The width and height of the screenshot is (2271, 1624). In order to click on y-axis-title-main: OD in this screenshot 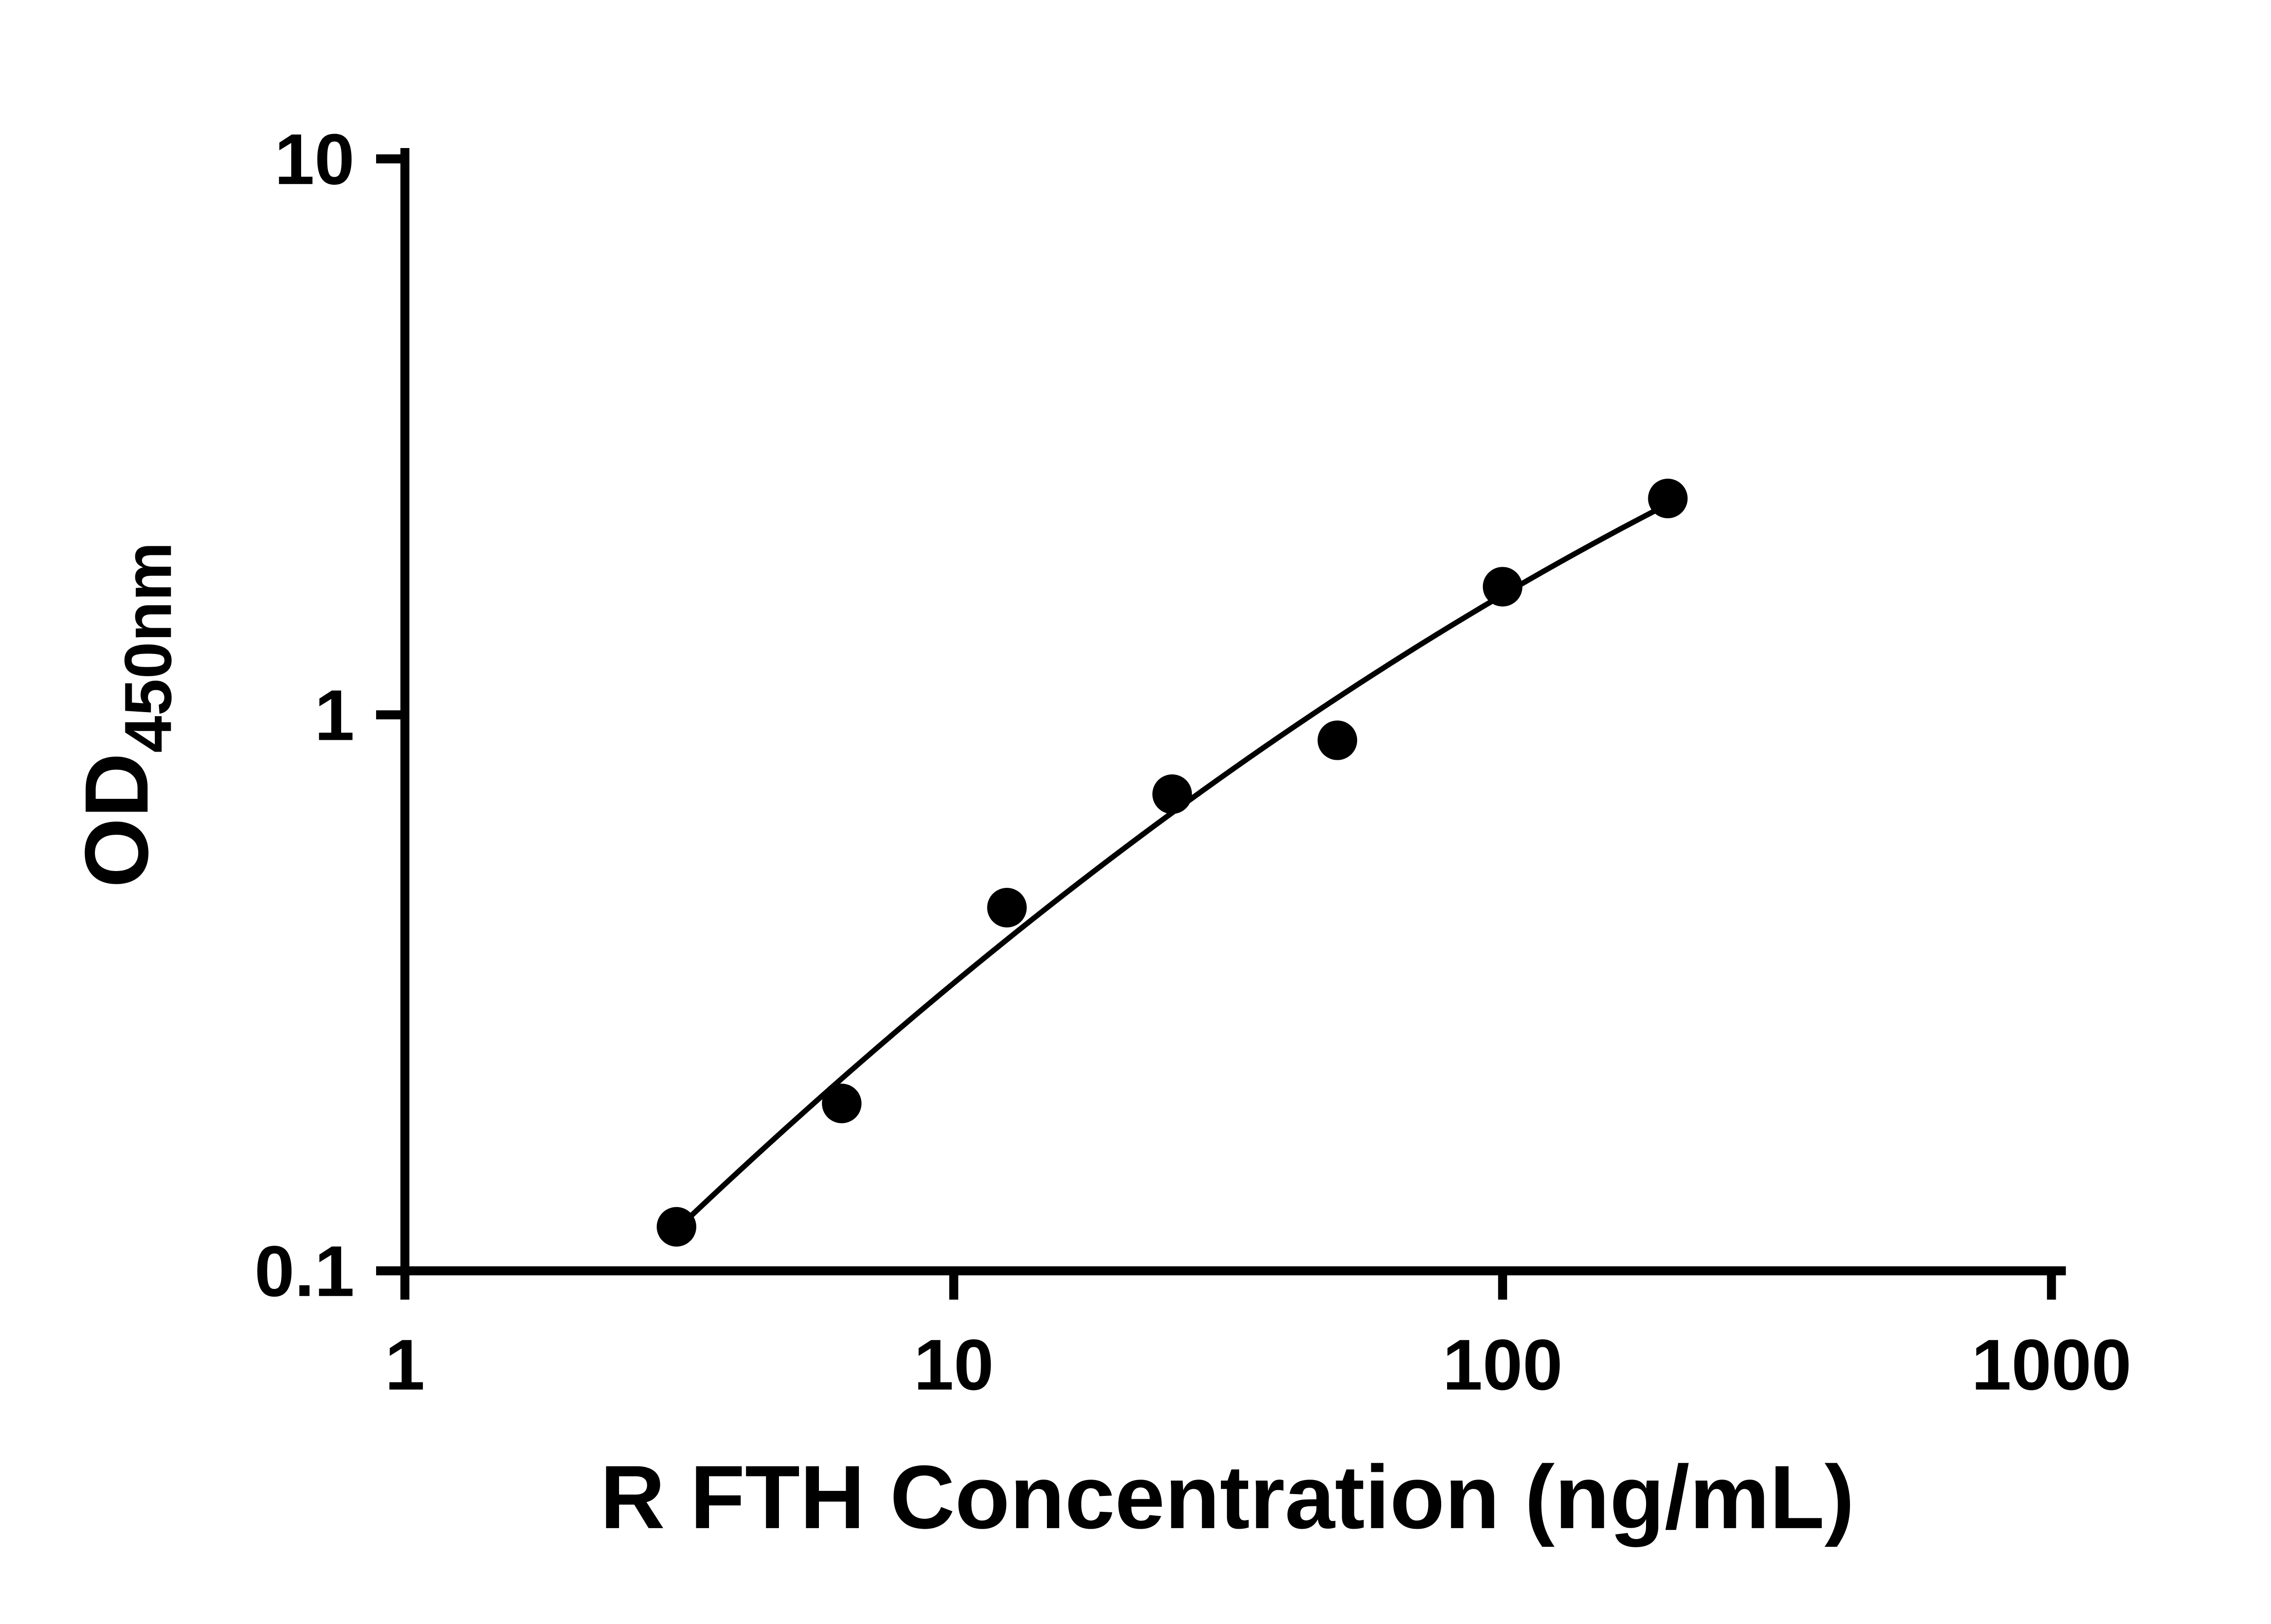, I will do `click(117, 820)`.